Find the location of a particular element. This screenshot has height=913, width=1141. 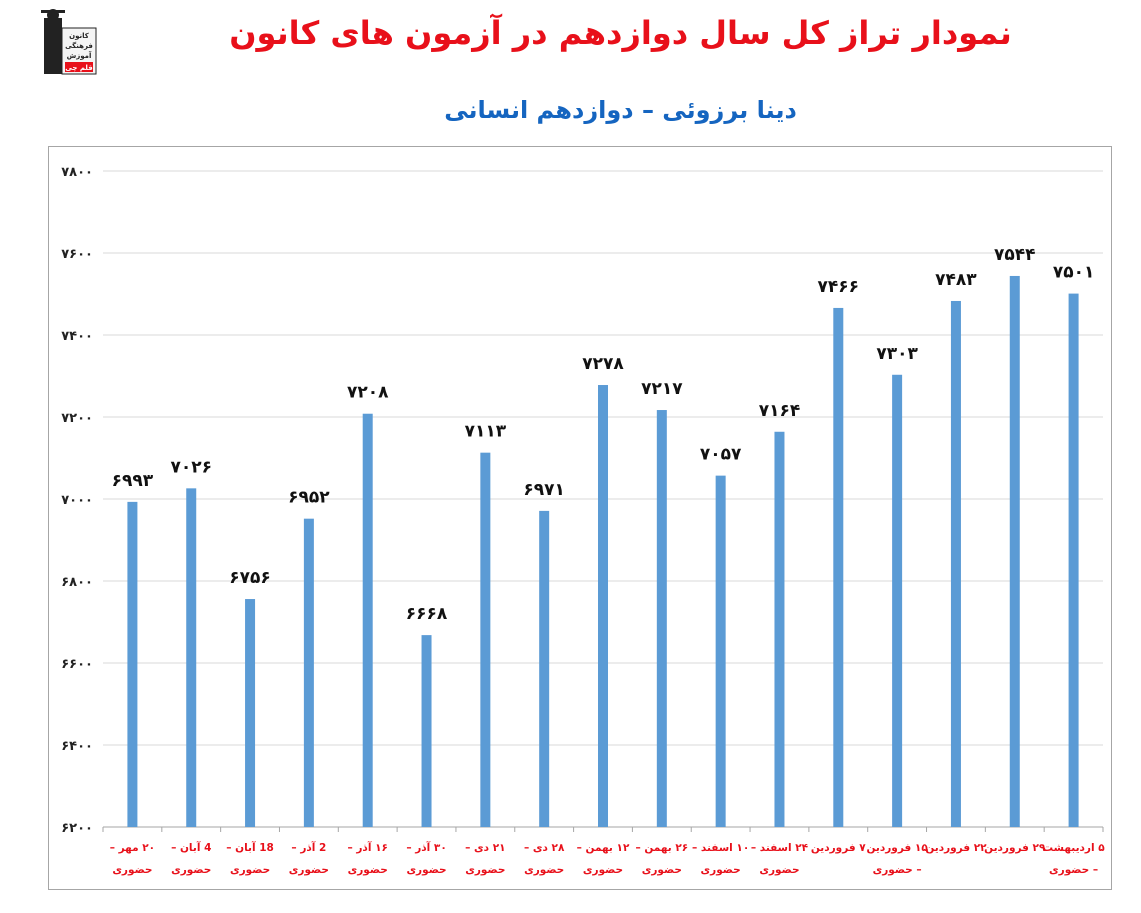

x-tick-label: 18 آبان – is located at coordinates (250, 847).